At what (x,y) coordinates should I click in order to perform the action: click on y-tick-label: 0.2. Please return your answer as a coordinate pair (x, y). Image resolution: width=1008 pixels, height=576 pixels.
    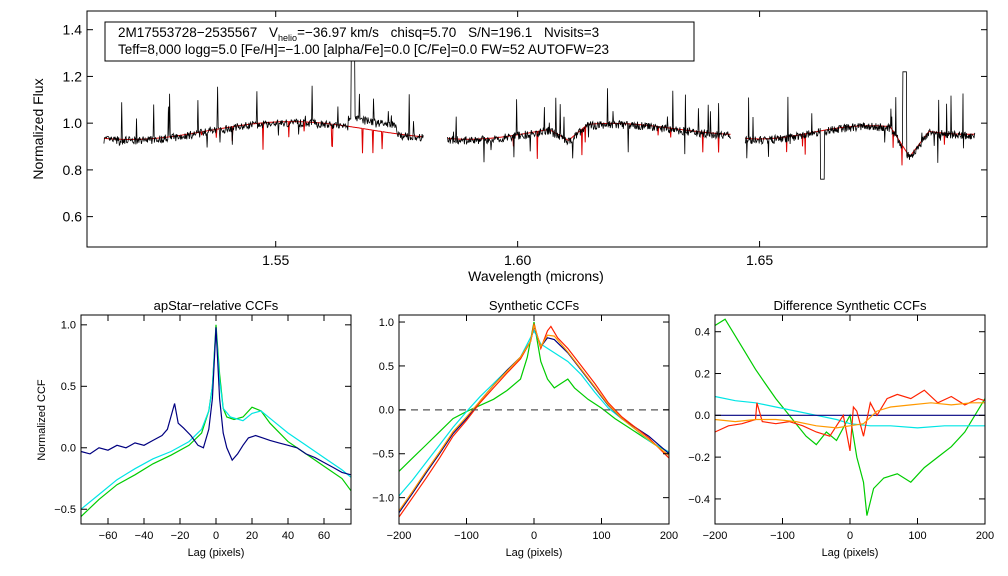
    Looking at the image, I should click on (702, 374).